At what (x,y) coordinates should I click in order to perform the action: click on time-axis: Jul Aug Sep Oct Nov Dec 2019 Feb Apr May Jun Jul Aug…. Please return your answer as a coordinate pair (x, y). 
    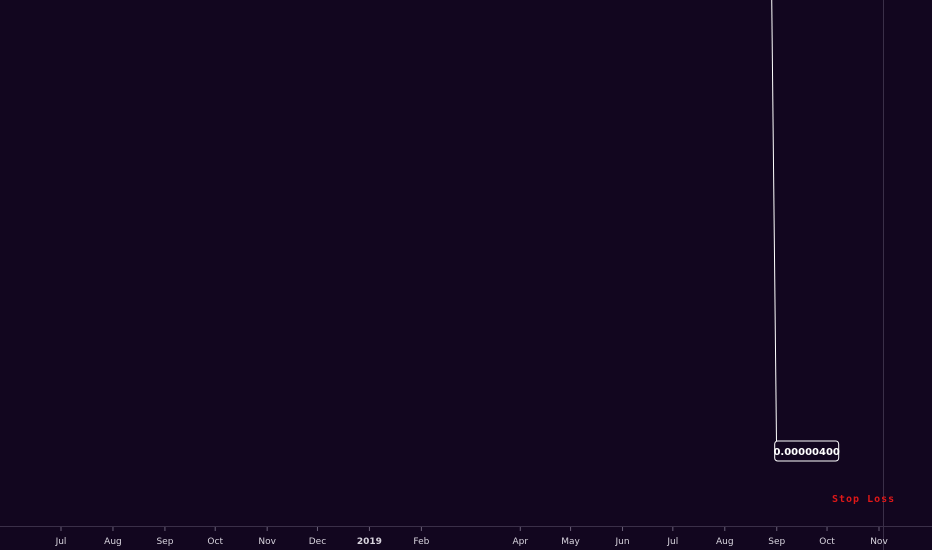
    Looking at the image, I should click on (472, 537).